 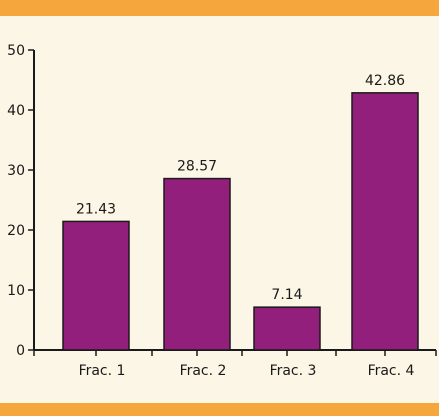 What do you see at coordinates (20, 351) in the screenshot?
I see `y-tick-label: 0` at bounding box center [20, 351].